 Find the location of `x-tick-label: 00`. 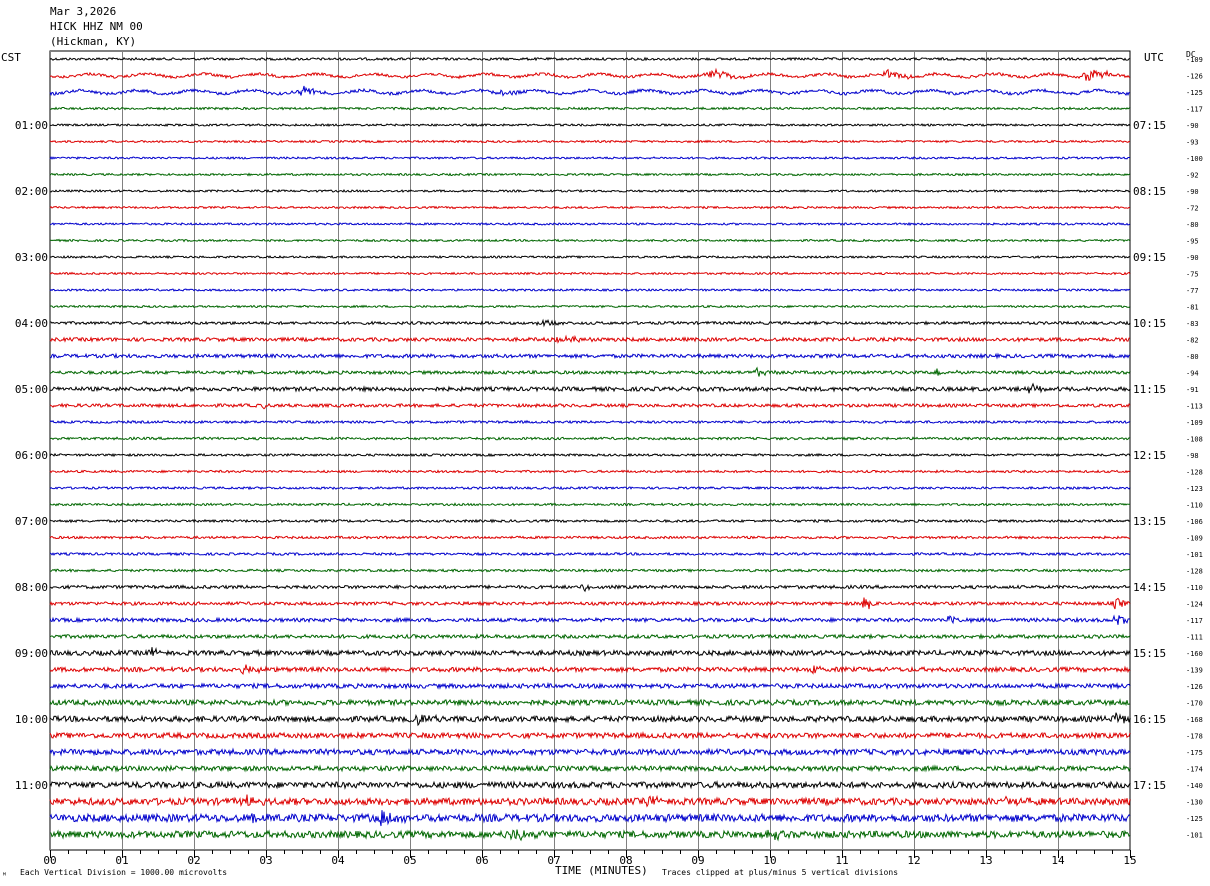

x-tick-label: 00 is located at coordinates (49, 860).